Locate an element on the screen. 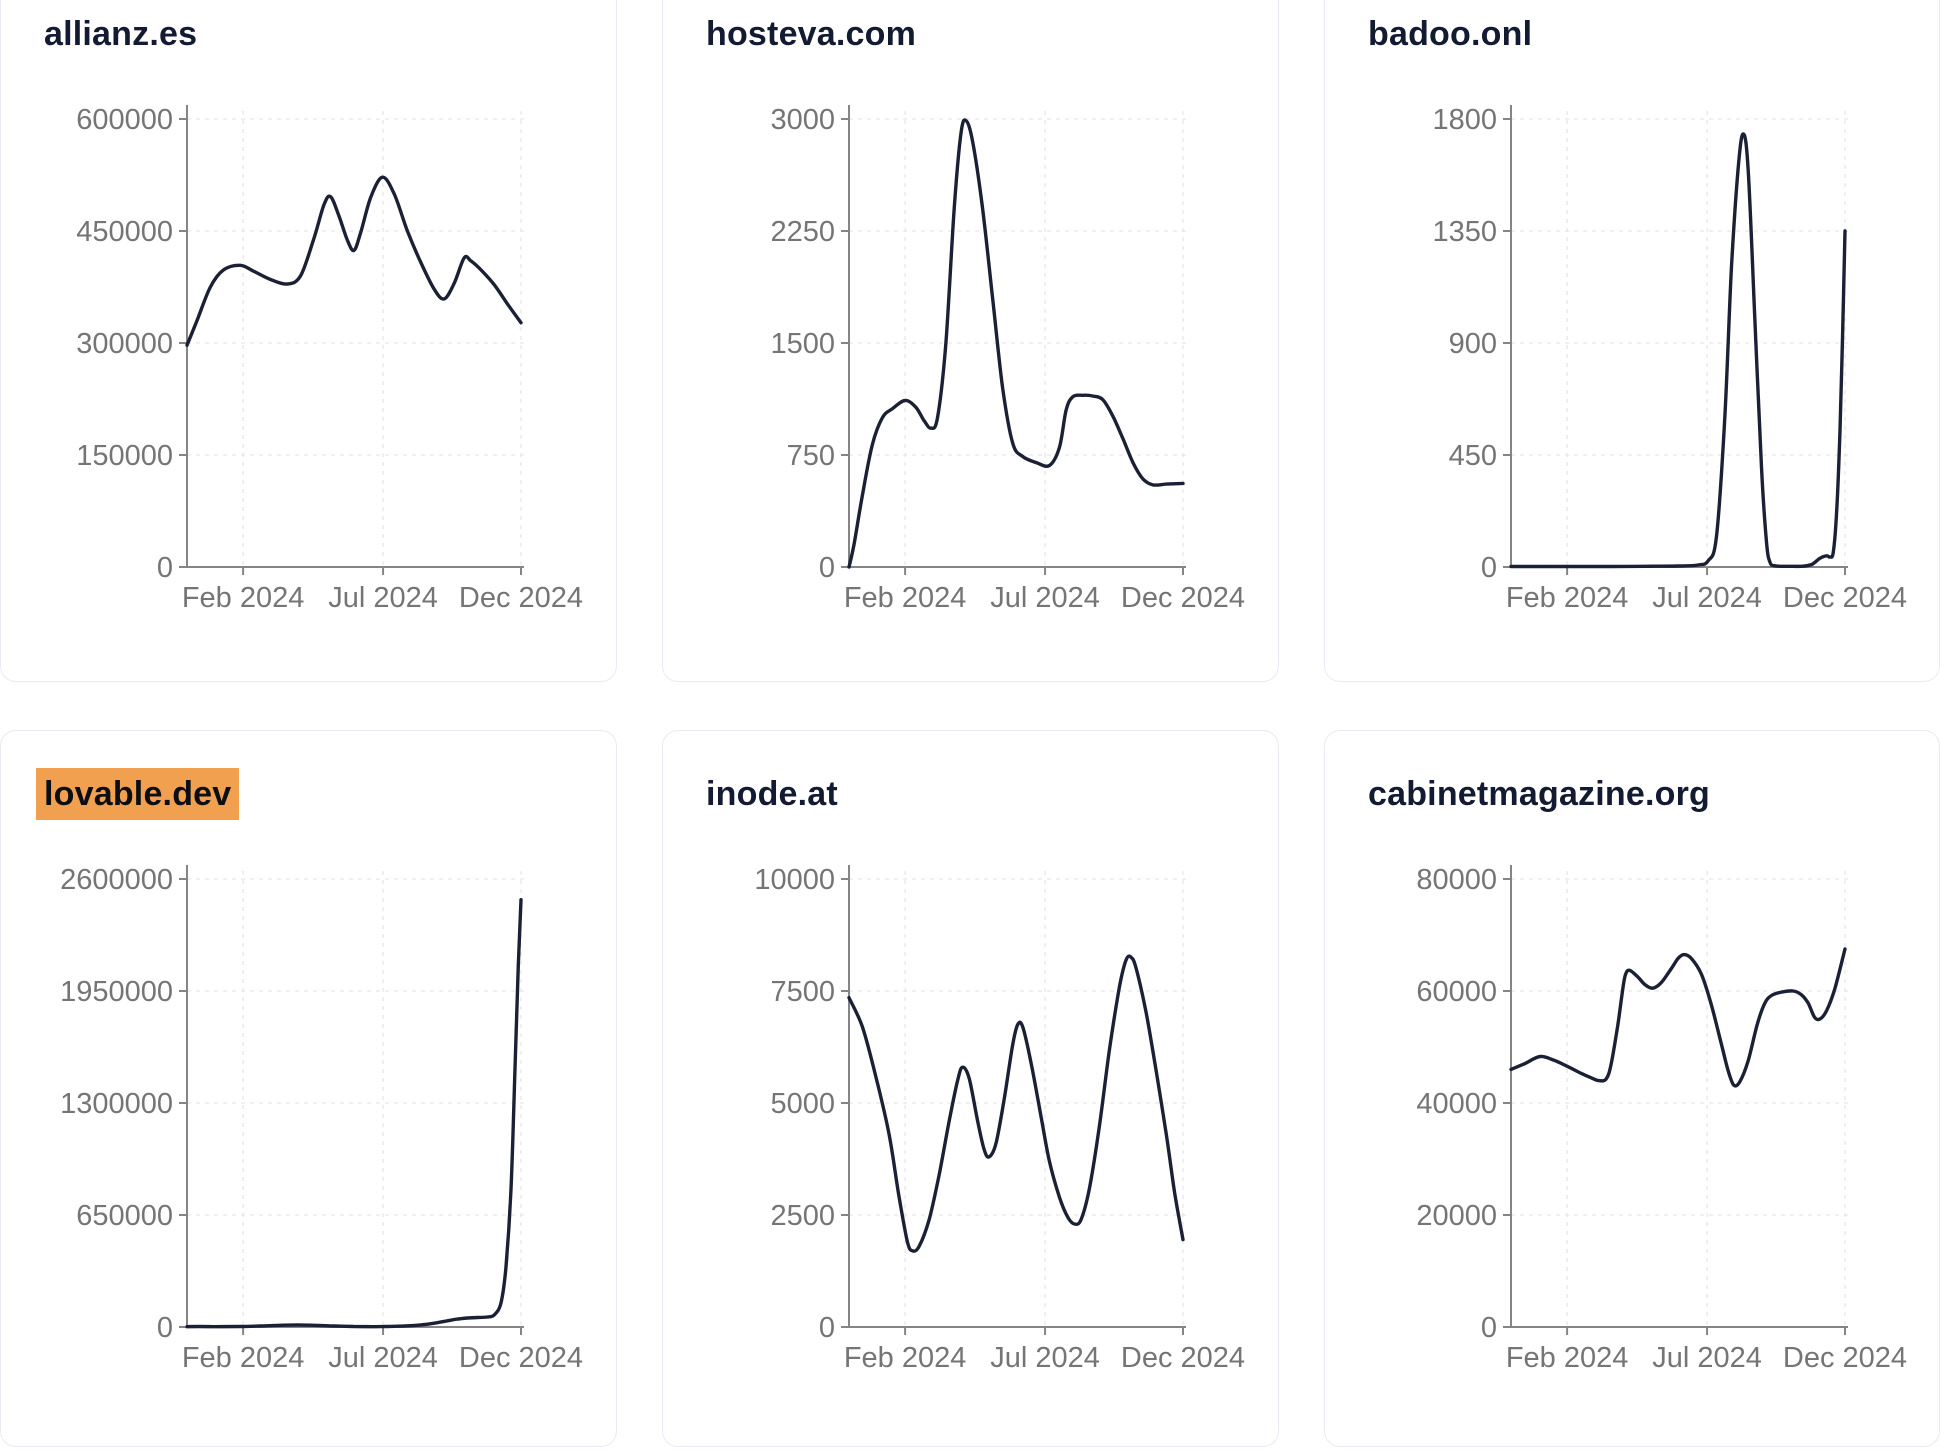  domain-title: badoo.onl is located at coordinates (1450, 34).